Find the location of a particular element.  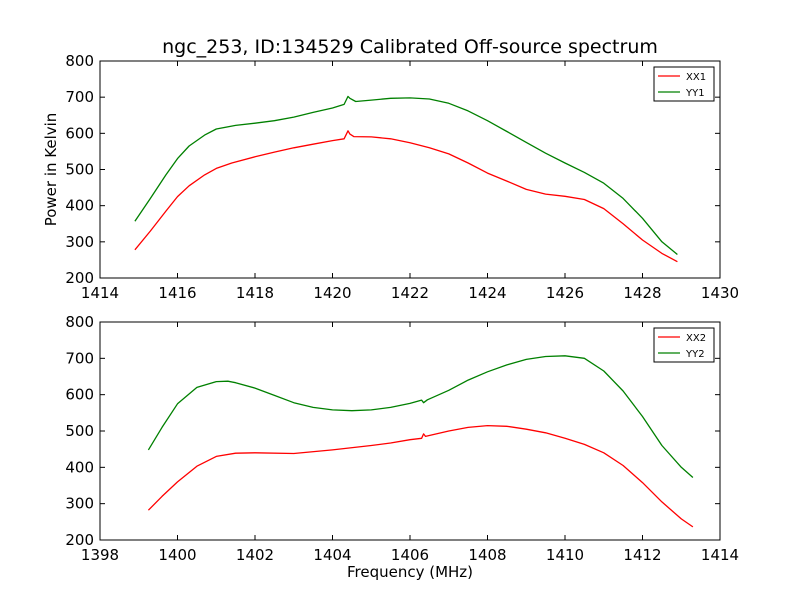

top-x-tick-label: 1414 is located at coordinates (100, 293).